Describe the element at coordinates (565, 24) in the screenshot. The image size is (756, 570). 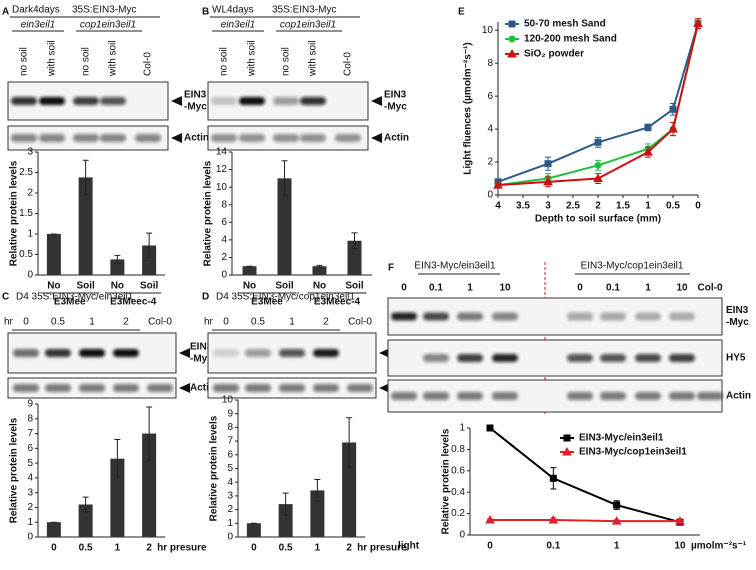
I see `legend-label: 50-70 mesh Sand` at that location.